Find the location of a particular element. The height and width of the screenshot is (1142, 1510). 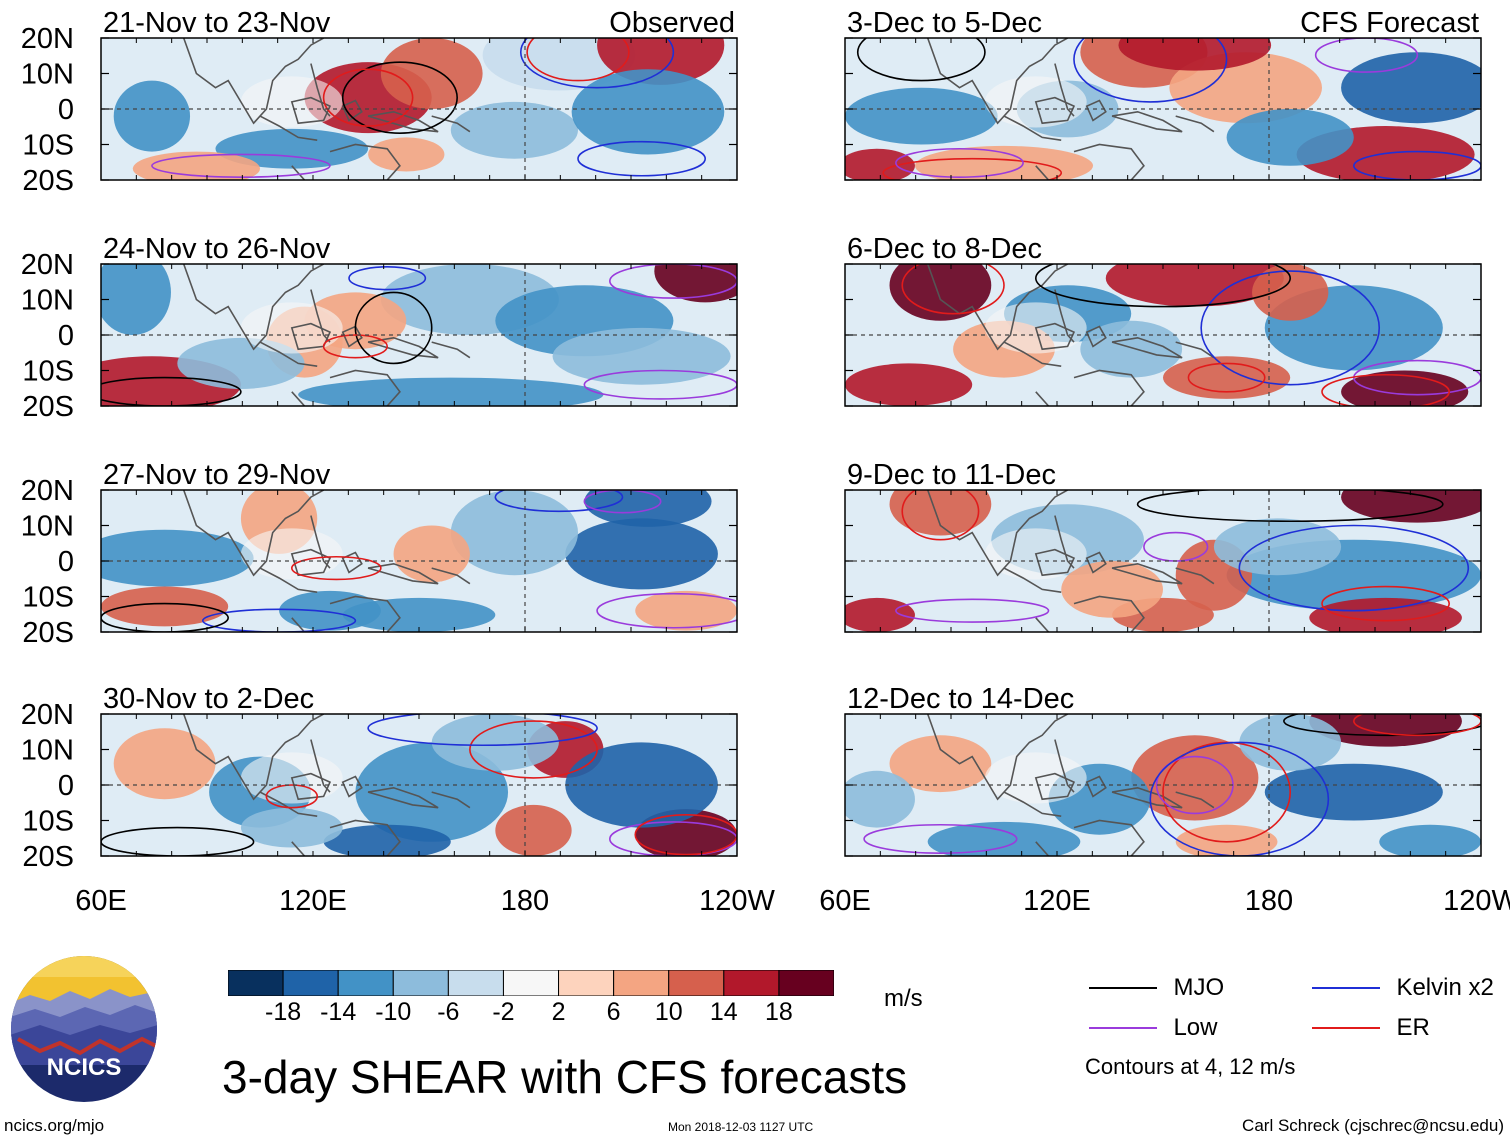

forecast-panel-3: 9-Dec to 11-Dec is located at coordinates (1163, 546).